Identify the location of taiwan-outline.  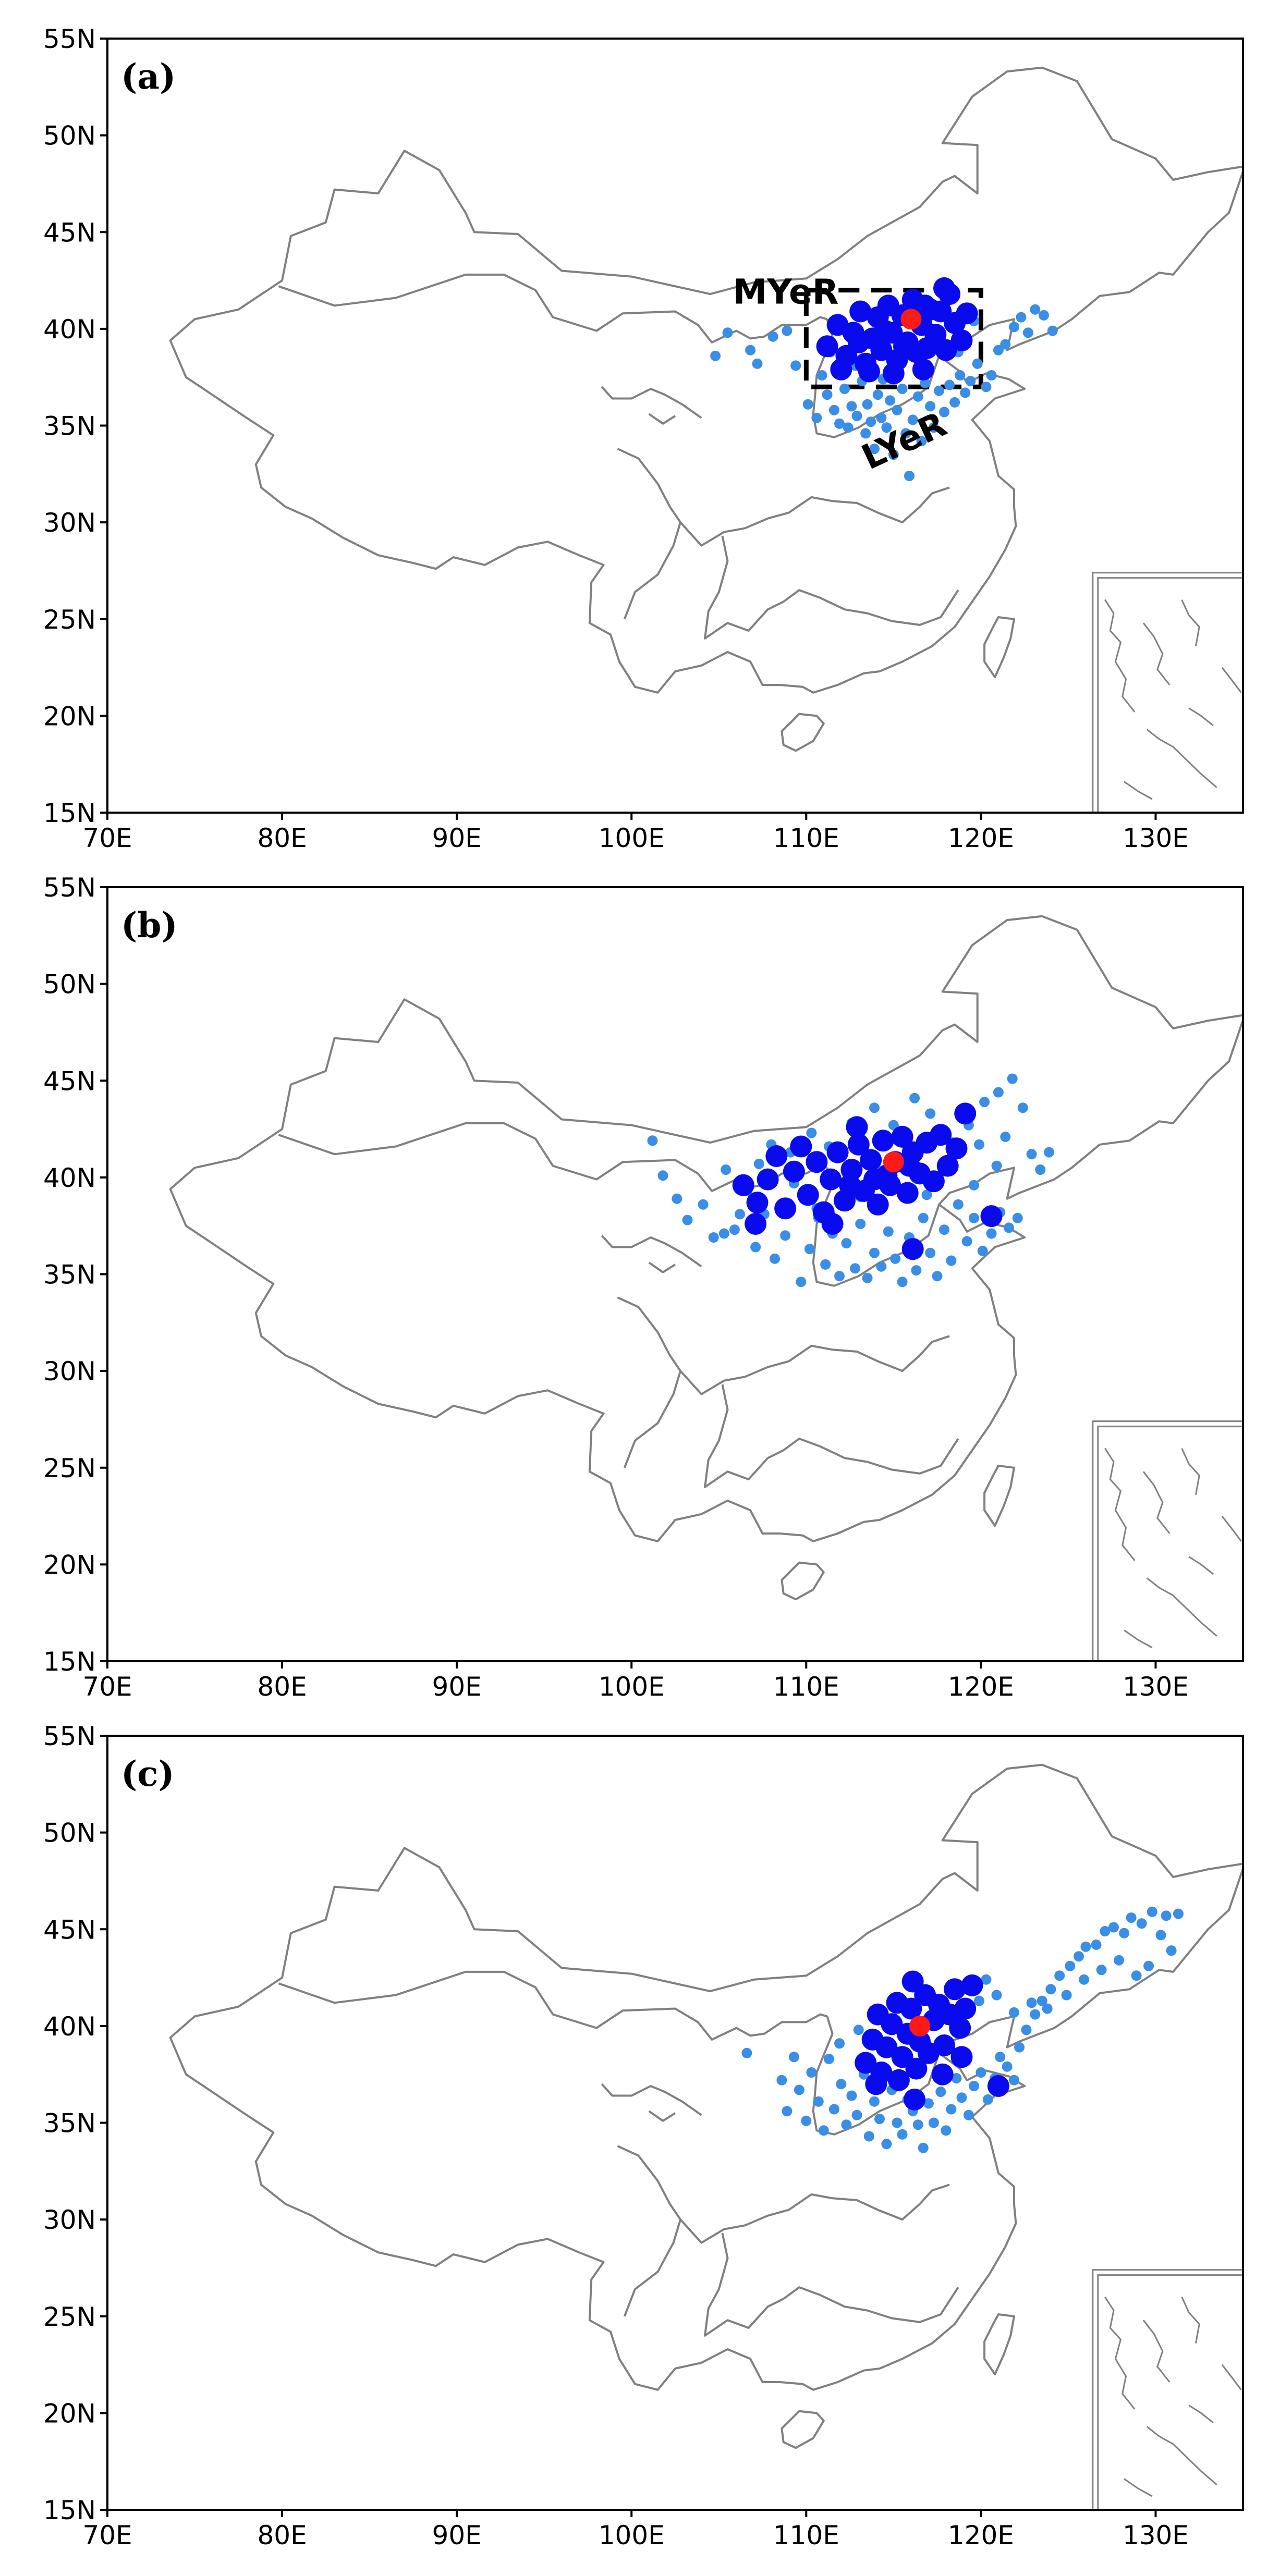
(999, 1496).